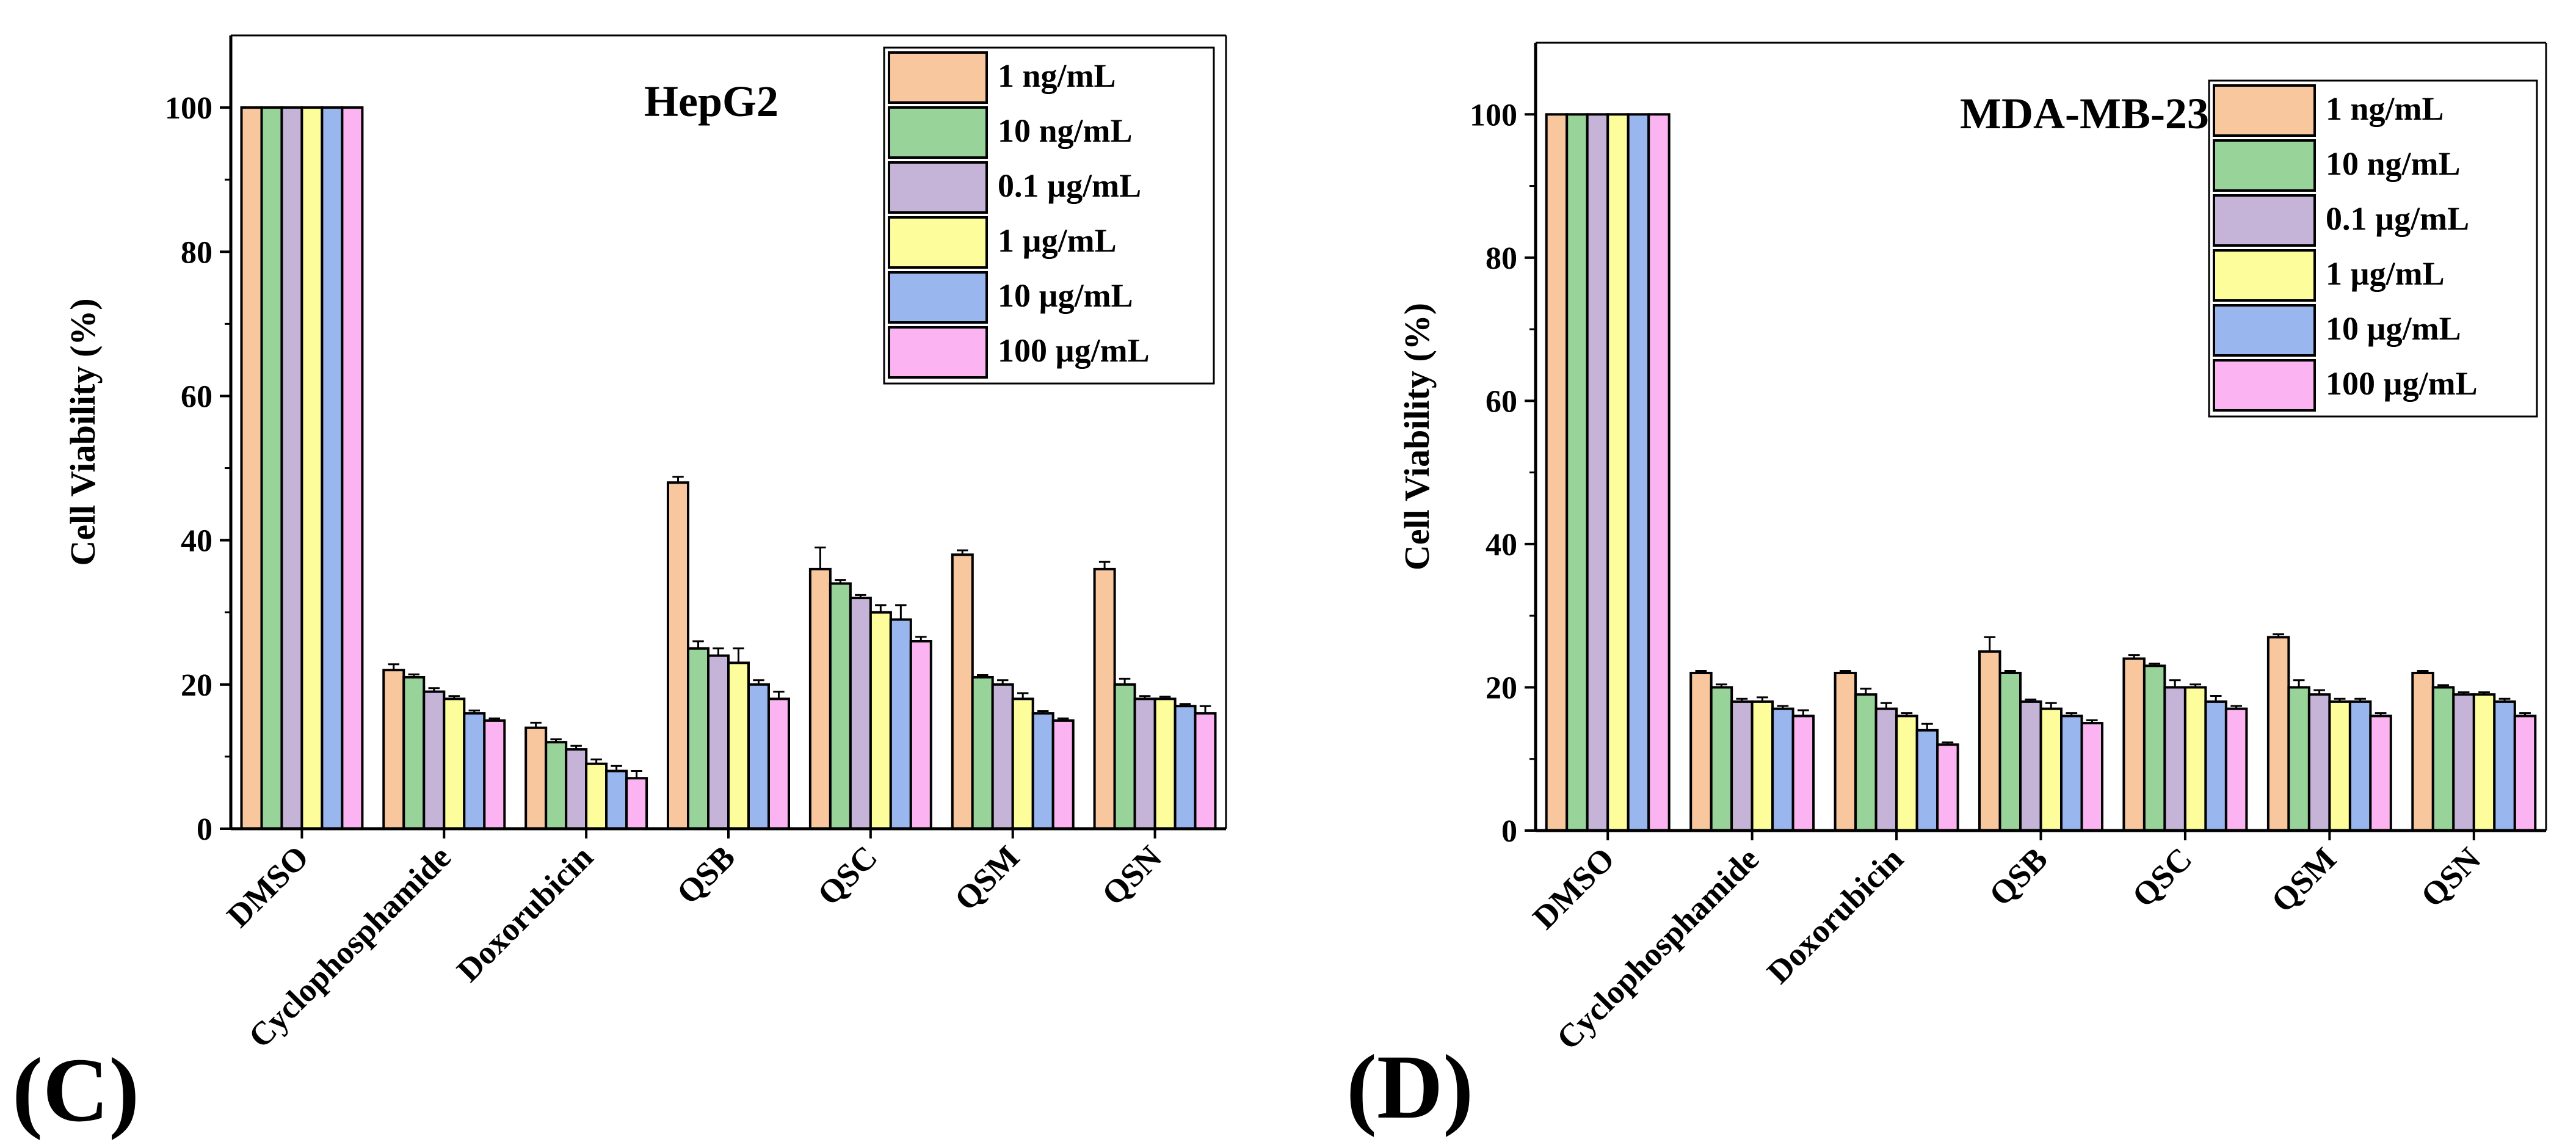 This screenshot has height=1142, width=2576. Describe the element at coordinates (2397, 218) in the screenshot. I see `legend-label: 0.1 µg/mL` at that location.